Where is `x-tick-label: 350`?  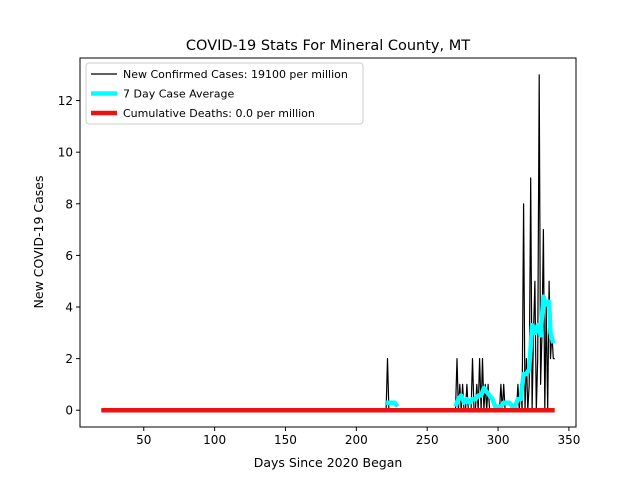
x-tick-label: 350 is located at coordinates (568, 440).